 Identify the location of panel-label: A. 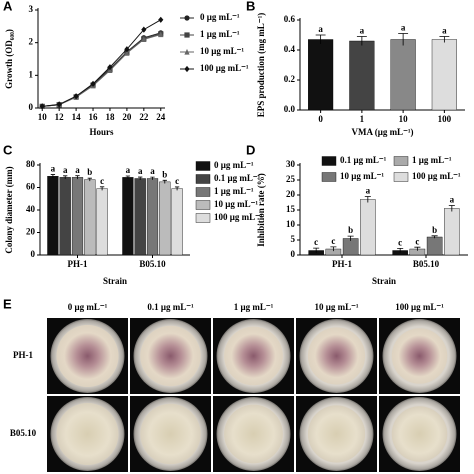
(8, 6).